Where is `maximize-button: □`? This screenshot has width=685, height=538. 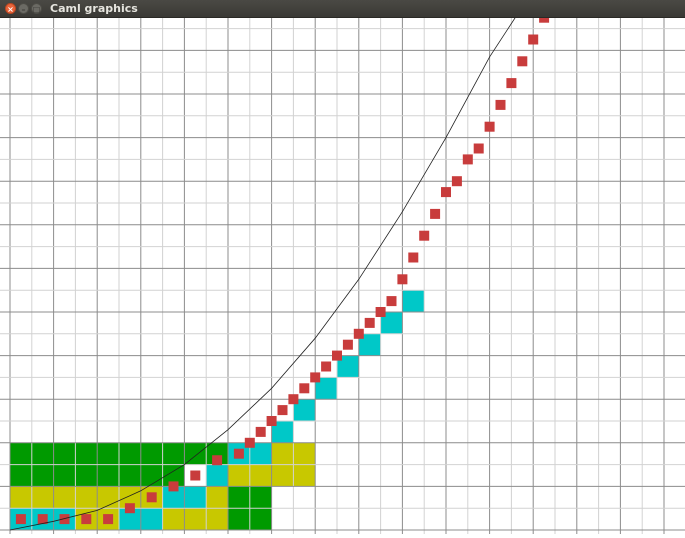
maximize-button: □ is located at coordinates (36, 8).